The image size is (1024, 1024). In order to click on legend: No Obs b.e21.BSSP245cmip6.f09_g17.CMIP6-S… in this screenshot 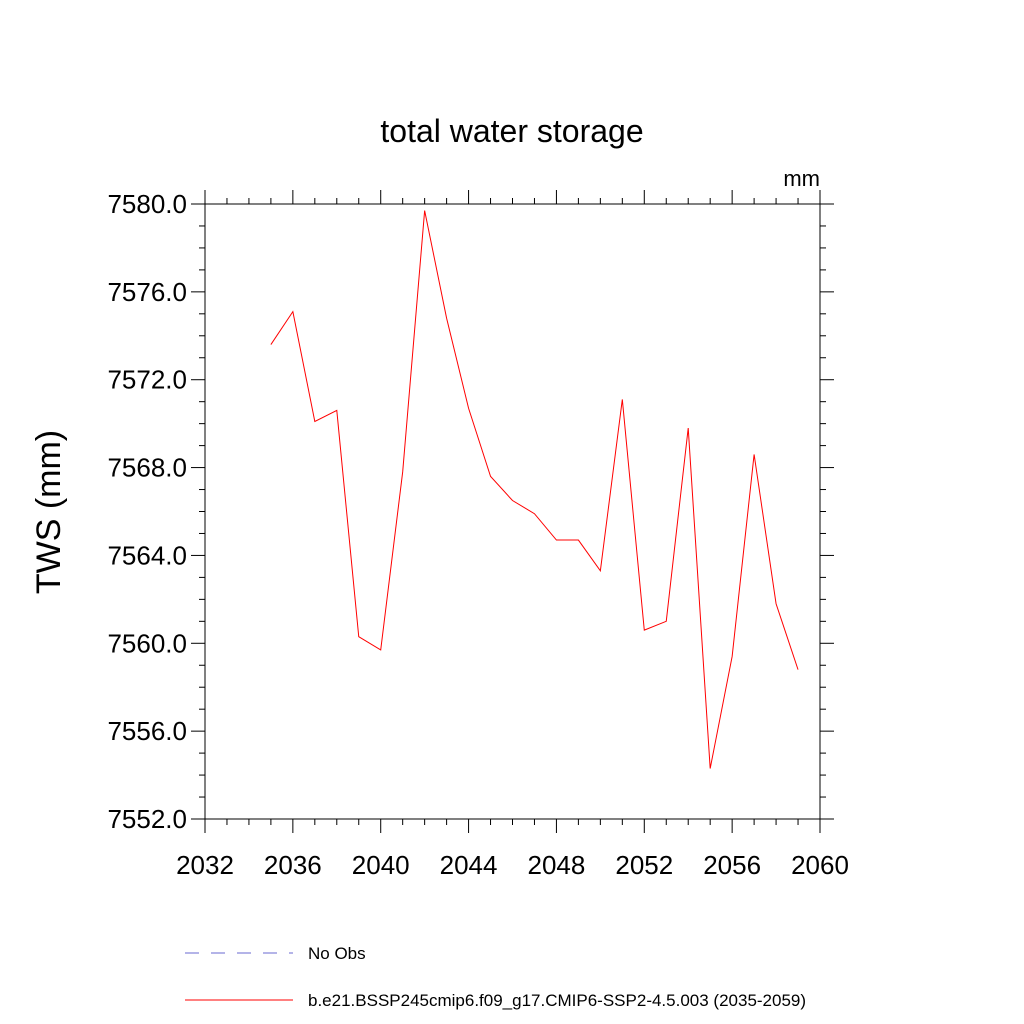, I will do `click(495, 977)`.